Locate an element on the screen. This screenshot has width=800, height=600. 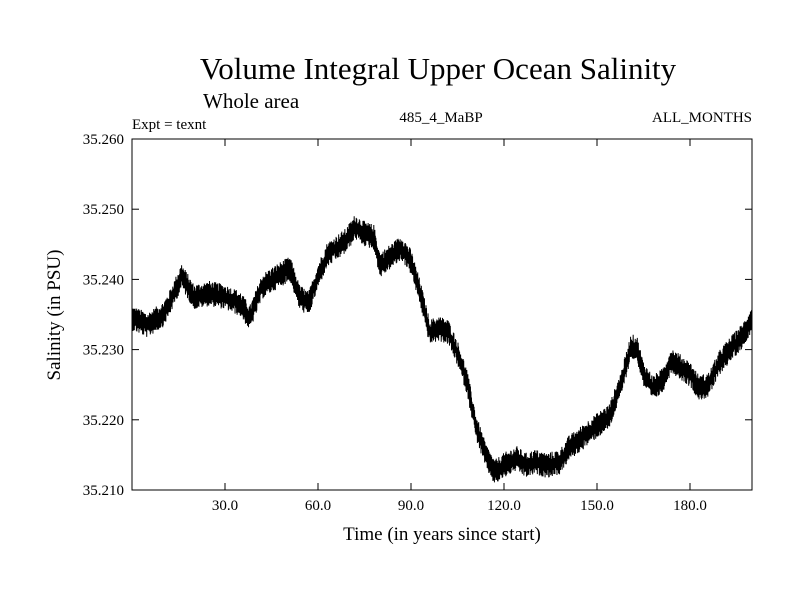
y-tick-label: 35.240 is located at coordinates (103, 280).